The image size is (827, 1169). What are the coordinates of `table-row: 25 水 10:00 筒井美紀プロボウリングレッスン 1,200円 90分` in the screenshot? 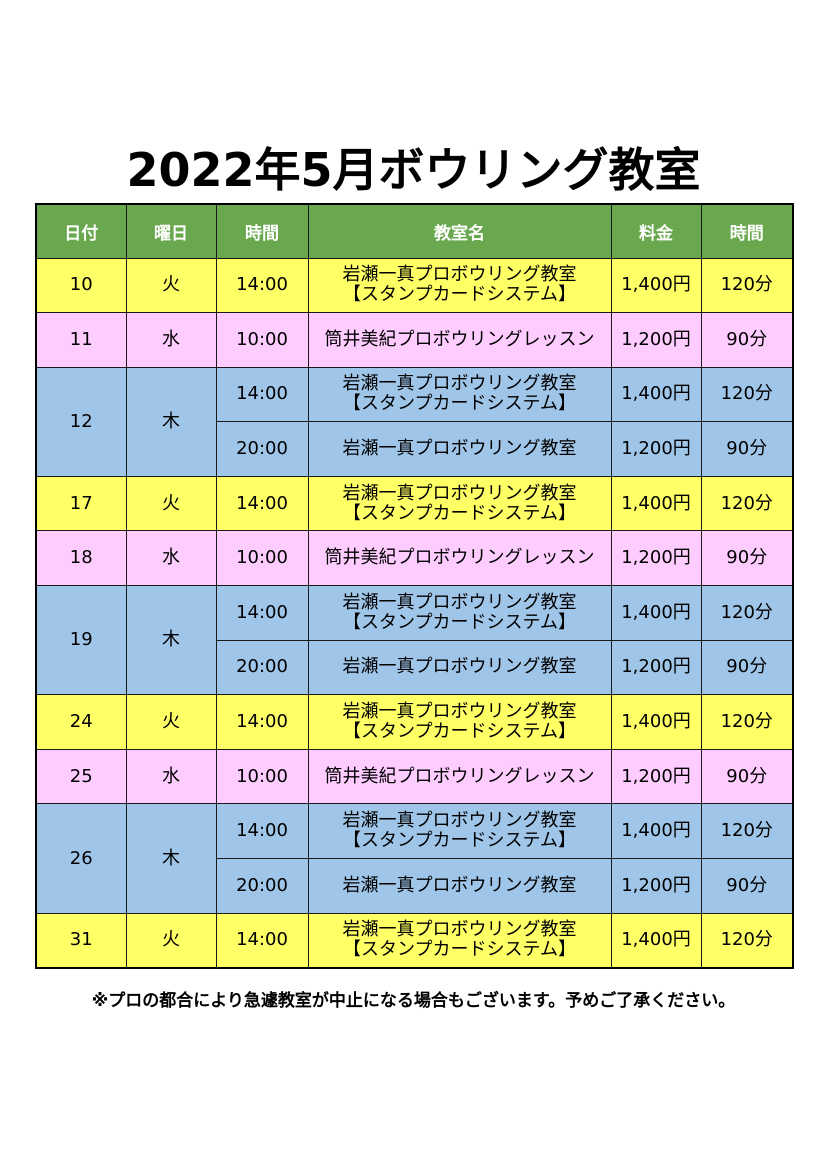 It's located at (414, 776).